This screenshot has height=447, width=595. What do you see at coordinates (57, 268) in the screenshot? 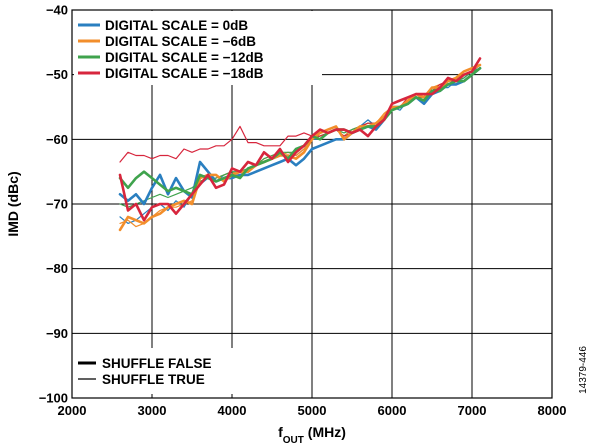
I see `y-tick-label: −80` at bounding box center [57, 268].